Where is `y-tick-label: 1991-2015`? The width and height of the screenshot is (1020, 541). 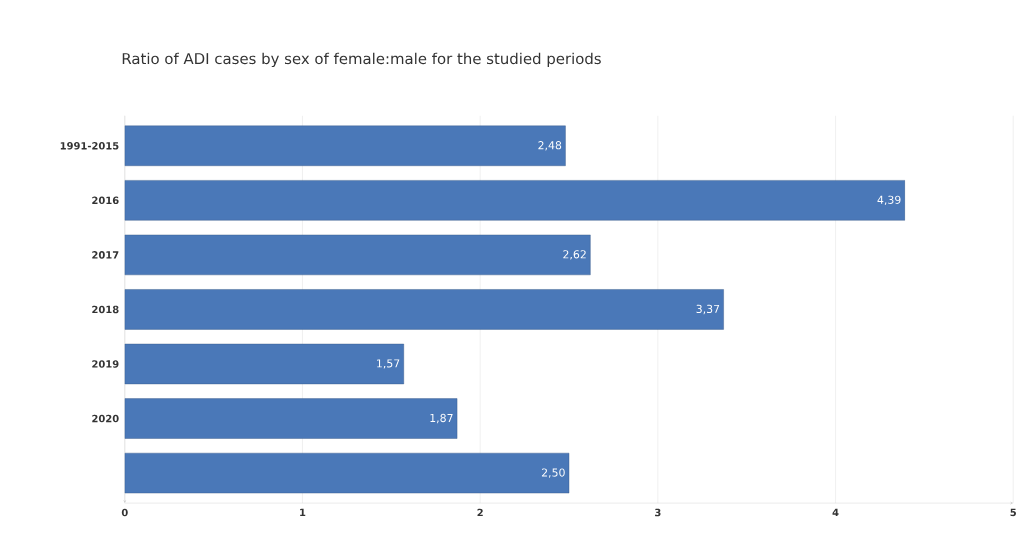
y-tick-label: 1991-2015 is located at coordinates (89, 146).